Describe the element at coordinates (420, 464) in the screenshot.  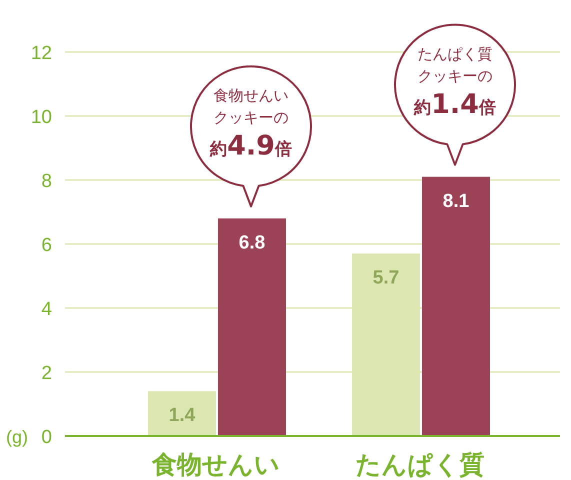
I see `x-tick-label: たんぱく質` at that location.